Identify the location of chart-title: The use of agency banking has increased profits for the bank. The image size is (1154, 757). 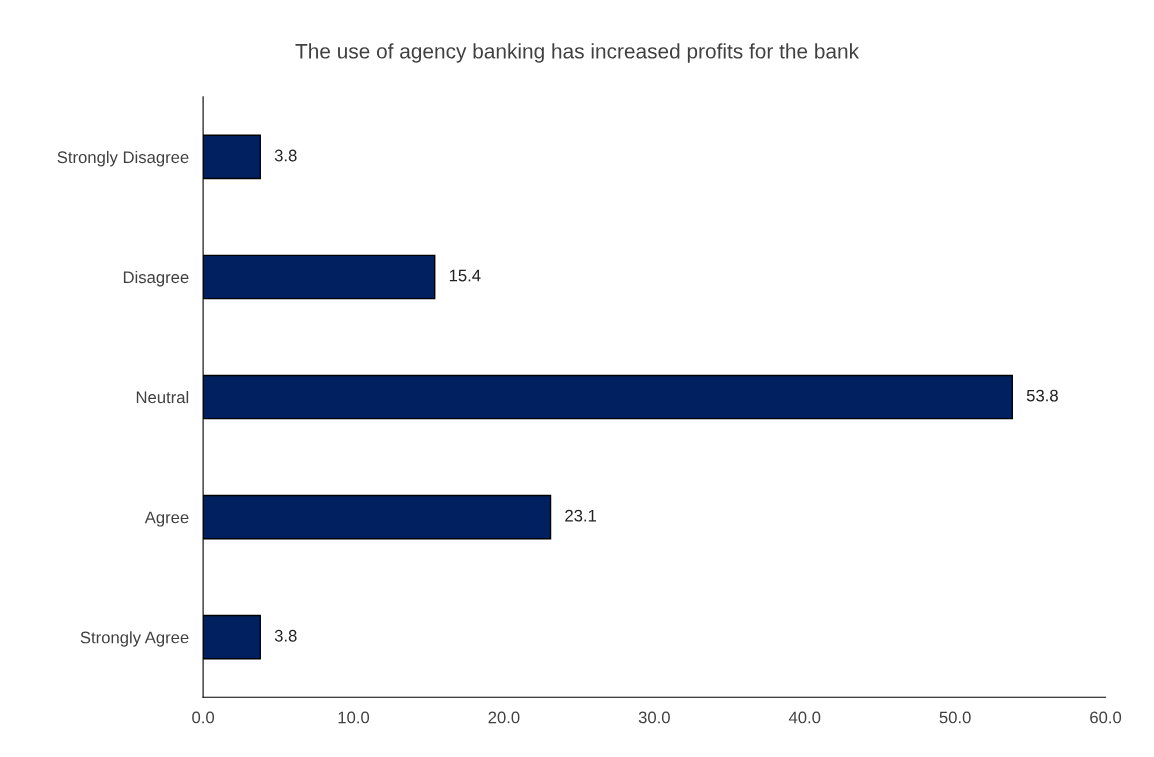
(577, 53).